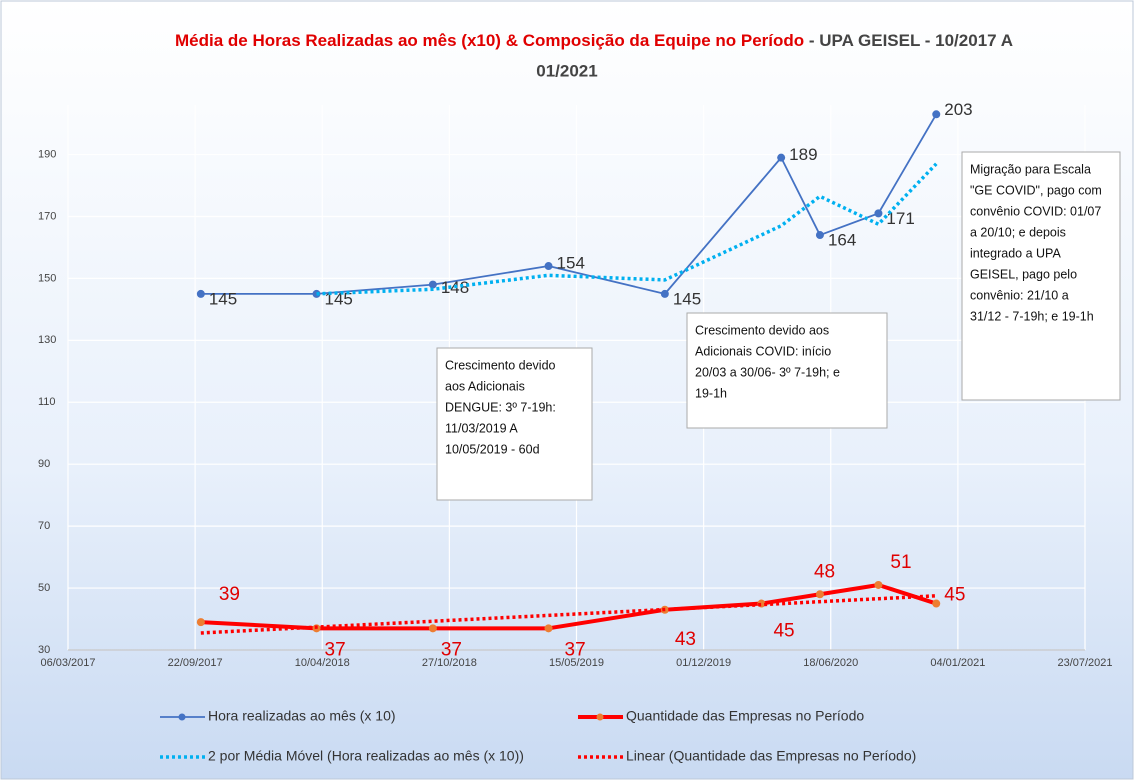 Image resolution: width=1134 pixels, height=780 pixels. What do you see at coordinates (1019, 295) in the screenshot?
I see `annotation-text: convênio: 21/10 a` at bounding box center [1019, 295].